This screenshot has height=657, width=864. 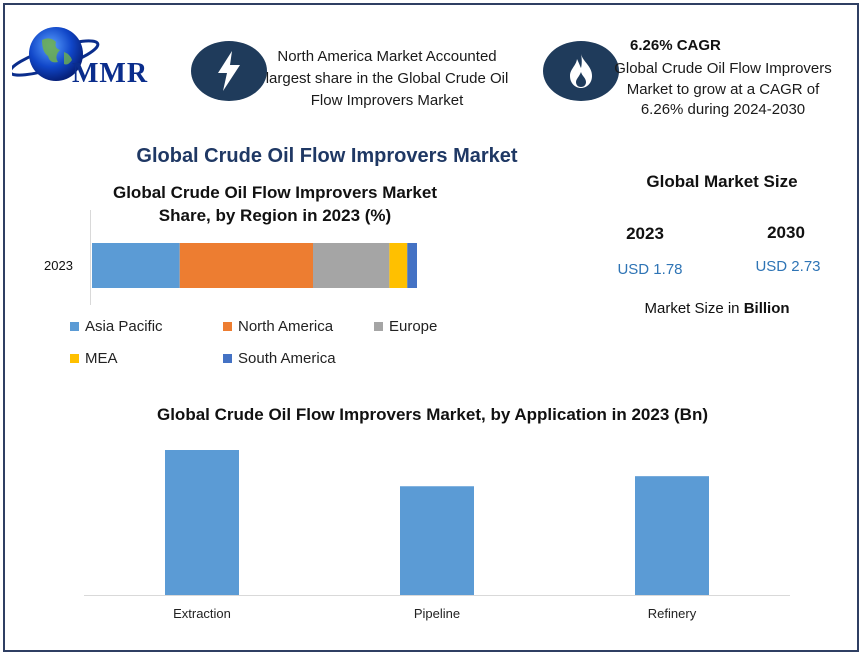 I want to click on market-size-note-prefix: Market Size in, so click(x=694, y=308).